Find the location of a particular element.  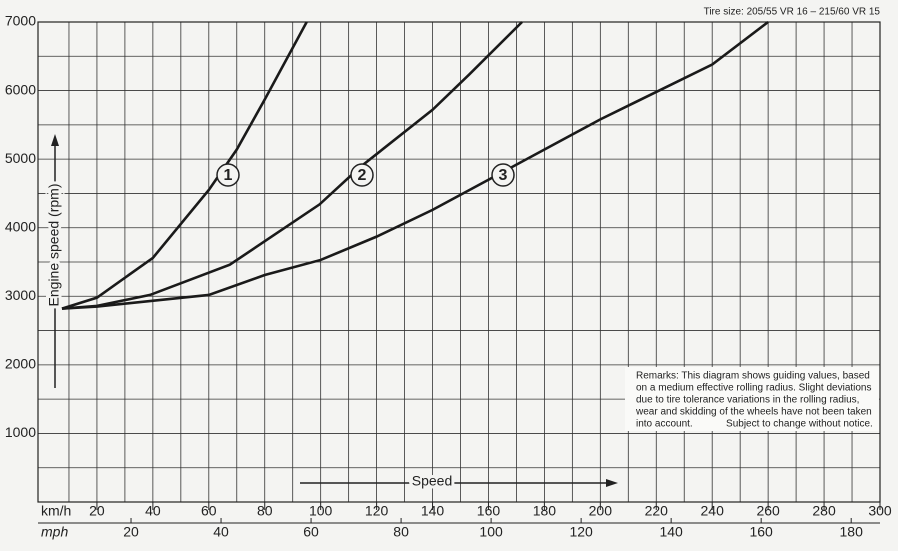

x2-tick-label: 40 is located at coordinates (221, 532).